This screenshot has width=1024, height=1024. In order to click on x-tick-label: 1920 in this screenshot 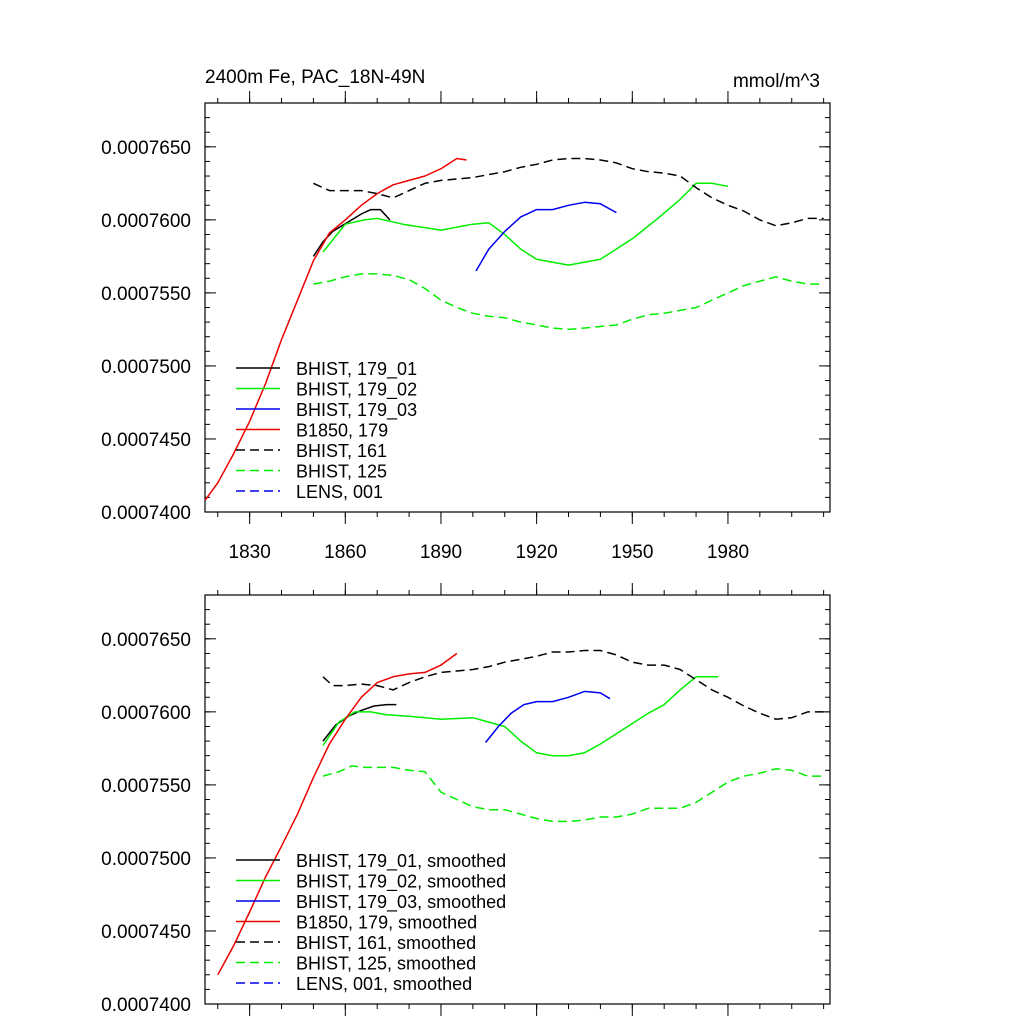, I will do `click(536, 552)`.